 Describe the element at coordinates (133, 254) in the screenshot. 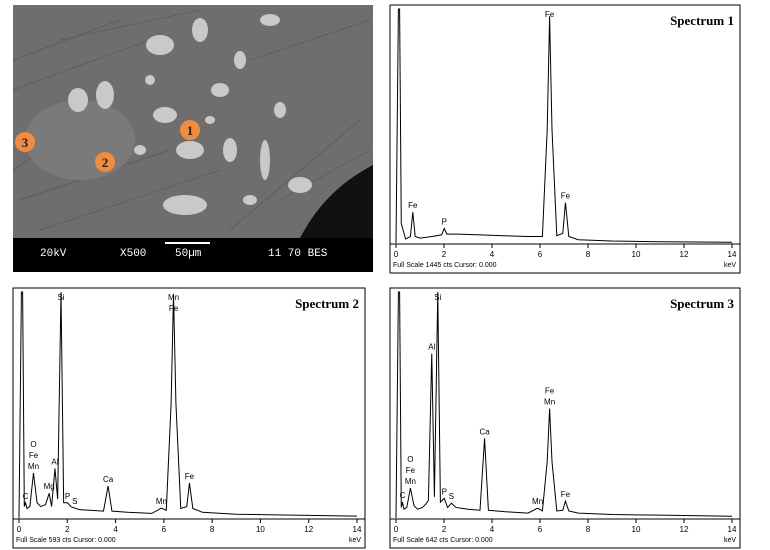

I see `sem-info: X500` at that location.